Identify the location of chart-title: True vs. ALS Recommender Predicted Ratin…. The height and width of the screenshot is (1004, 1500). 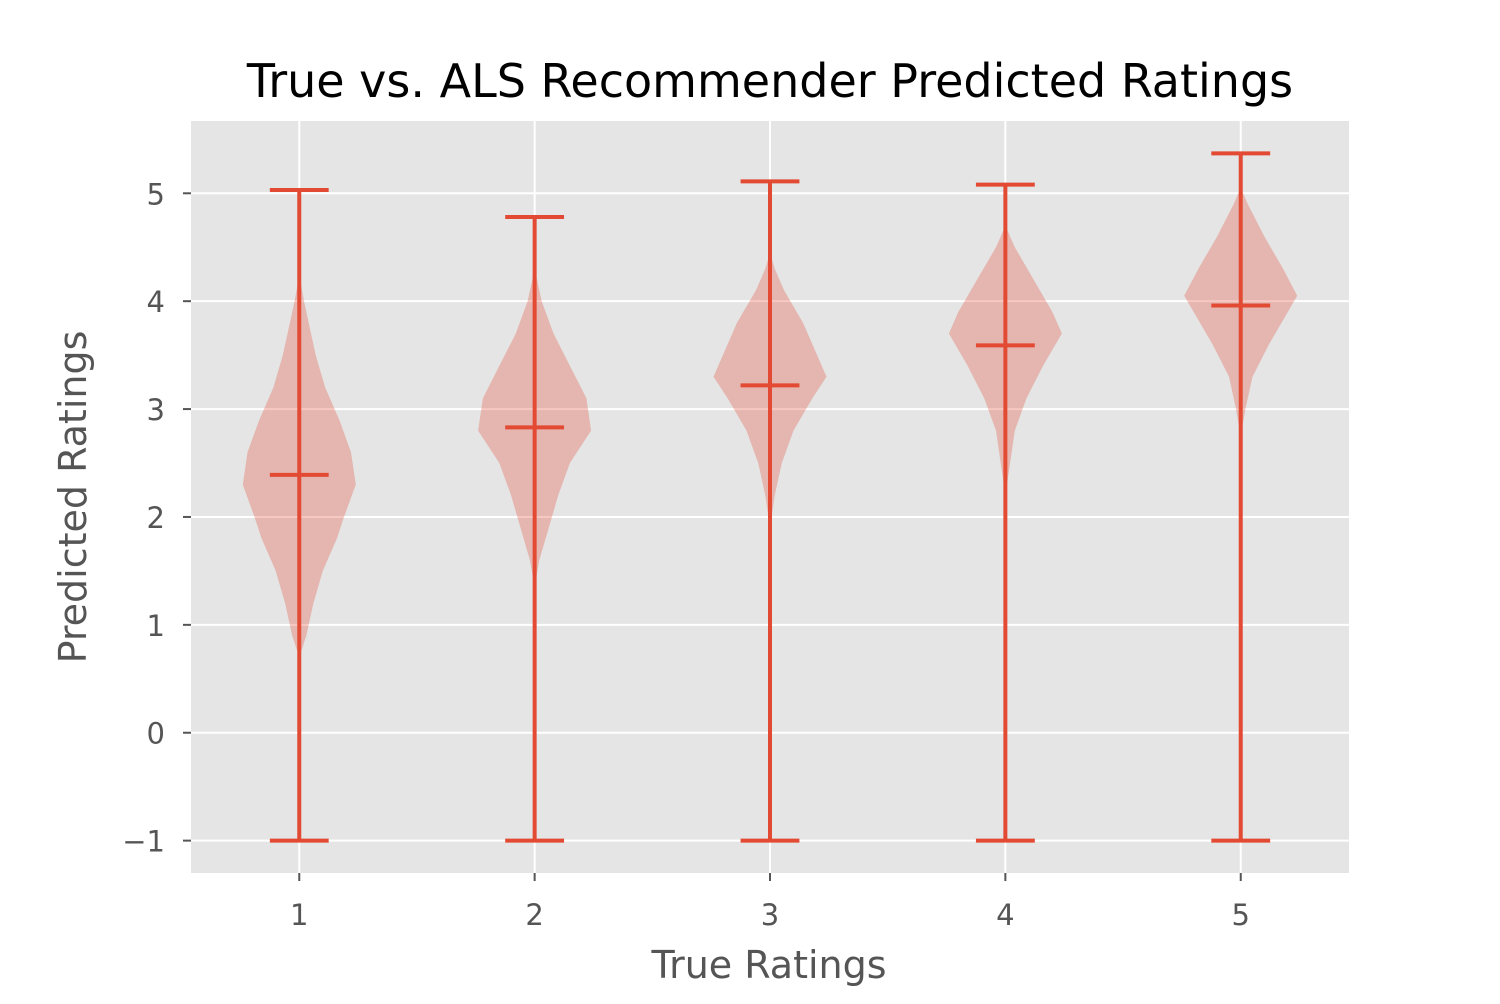
(769, 81).